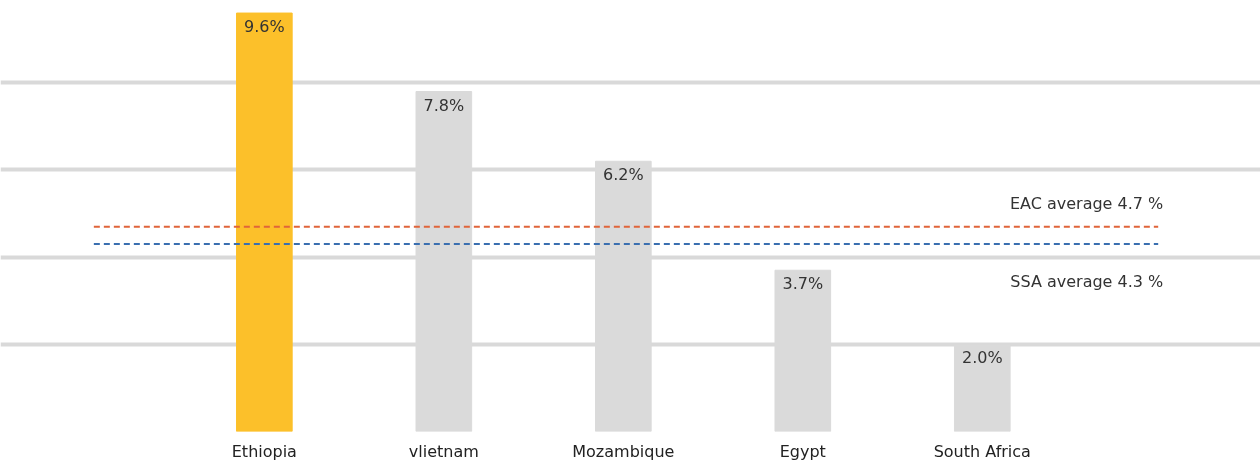 This screenshot has width=1260, height=463. I want to click on data-label: 7.8%, so click(444, 105).